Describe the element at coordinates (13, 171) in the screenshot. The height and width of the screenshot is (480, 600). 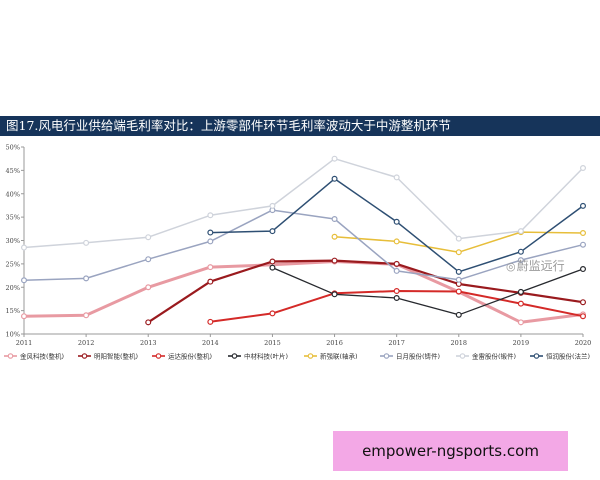
I see `y-tick-label: 45%` at that location.